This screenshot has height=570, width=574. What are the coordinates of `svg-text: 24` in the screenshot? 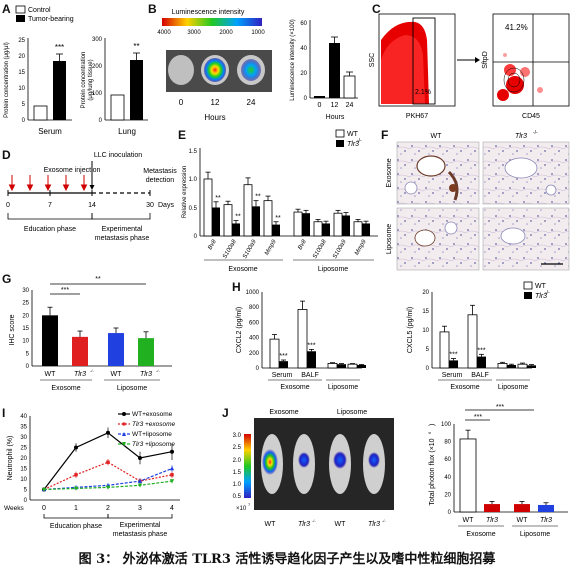 It's located at (251, 102).